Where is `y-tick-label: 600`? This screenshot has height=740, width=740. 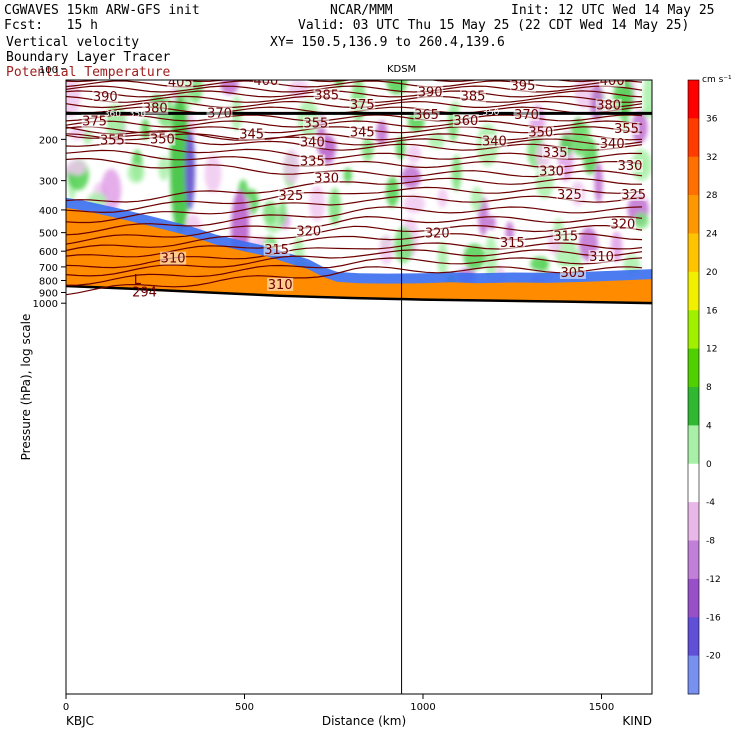 y-tick-label: 600 is located at coordinates (48, 252).